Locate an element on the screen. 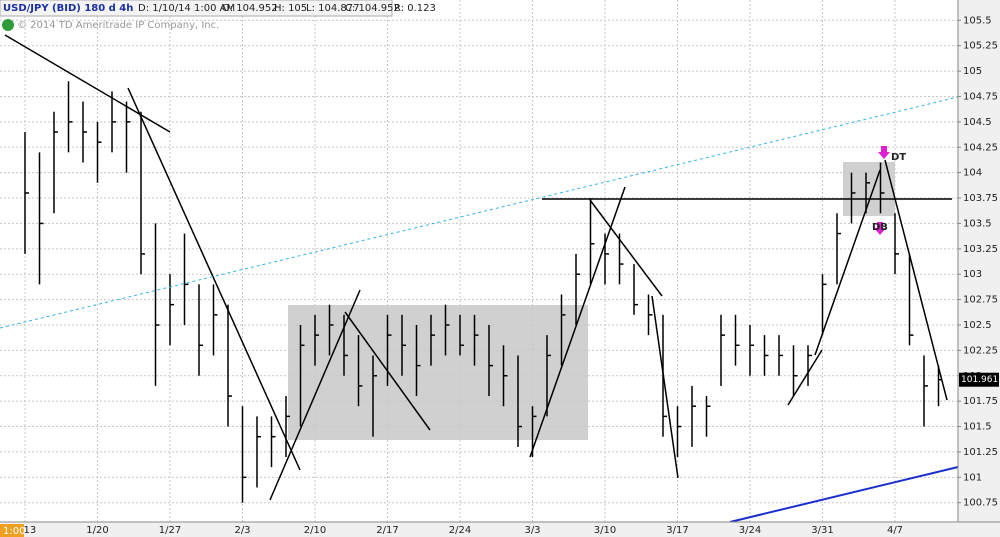 The image size is (1000, 537). y-tick-label: 103.25 is located at coordinates (980, 249).